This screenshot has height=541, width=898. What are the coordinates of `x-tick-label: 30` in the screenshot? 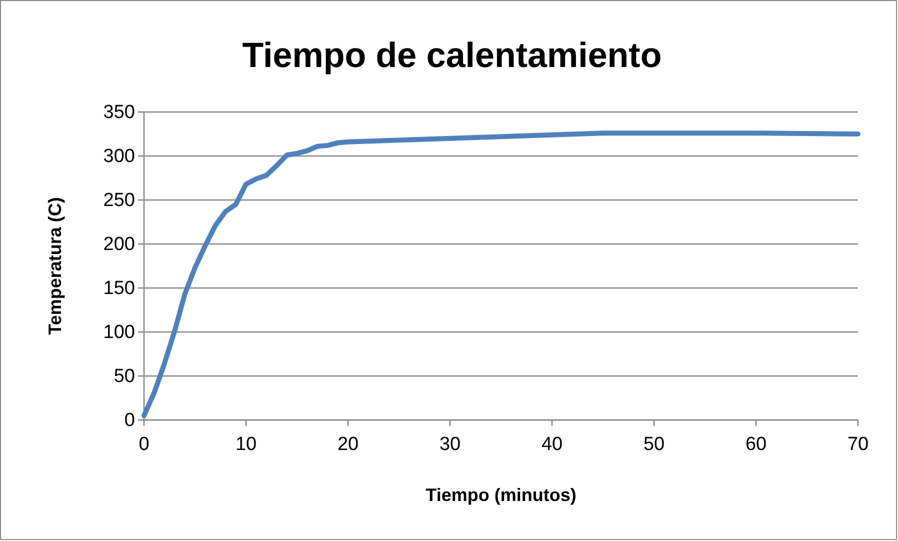 It's located at (450, 444).